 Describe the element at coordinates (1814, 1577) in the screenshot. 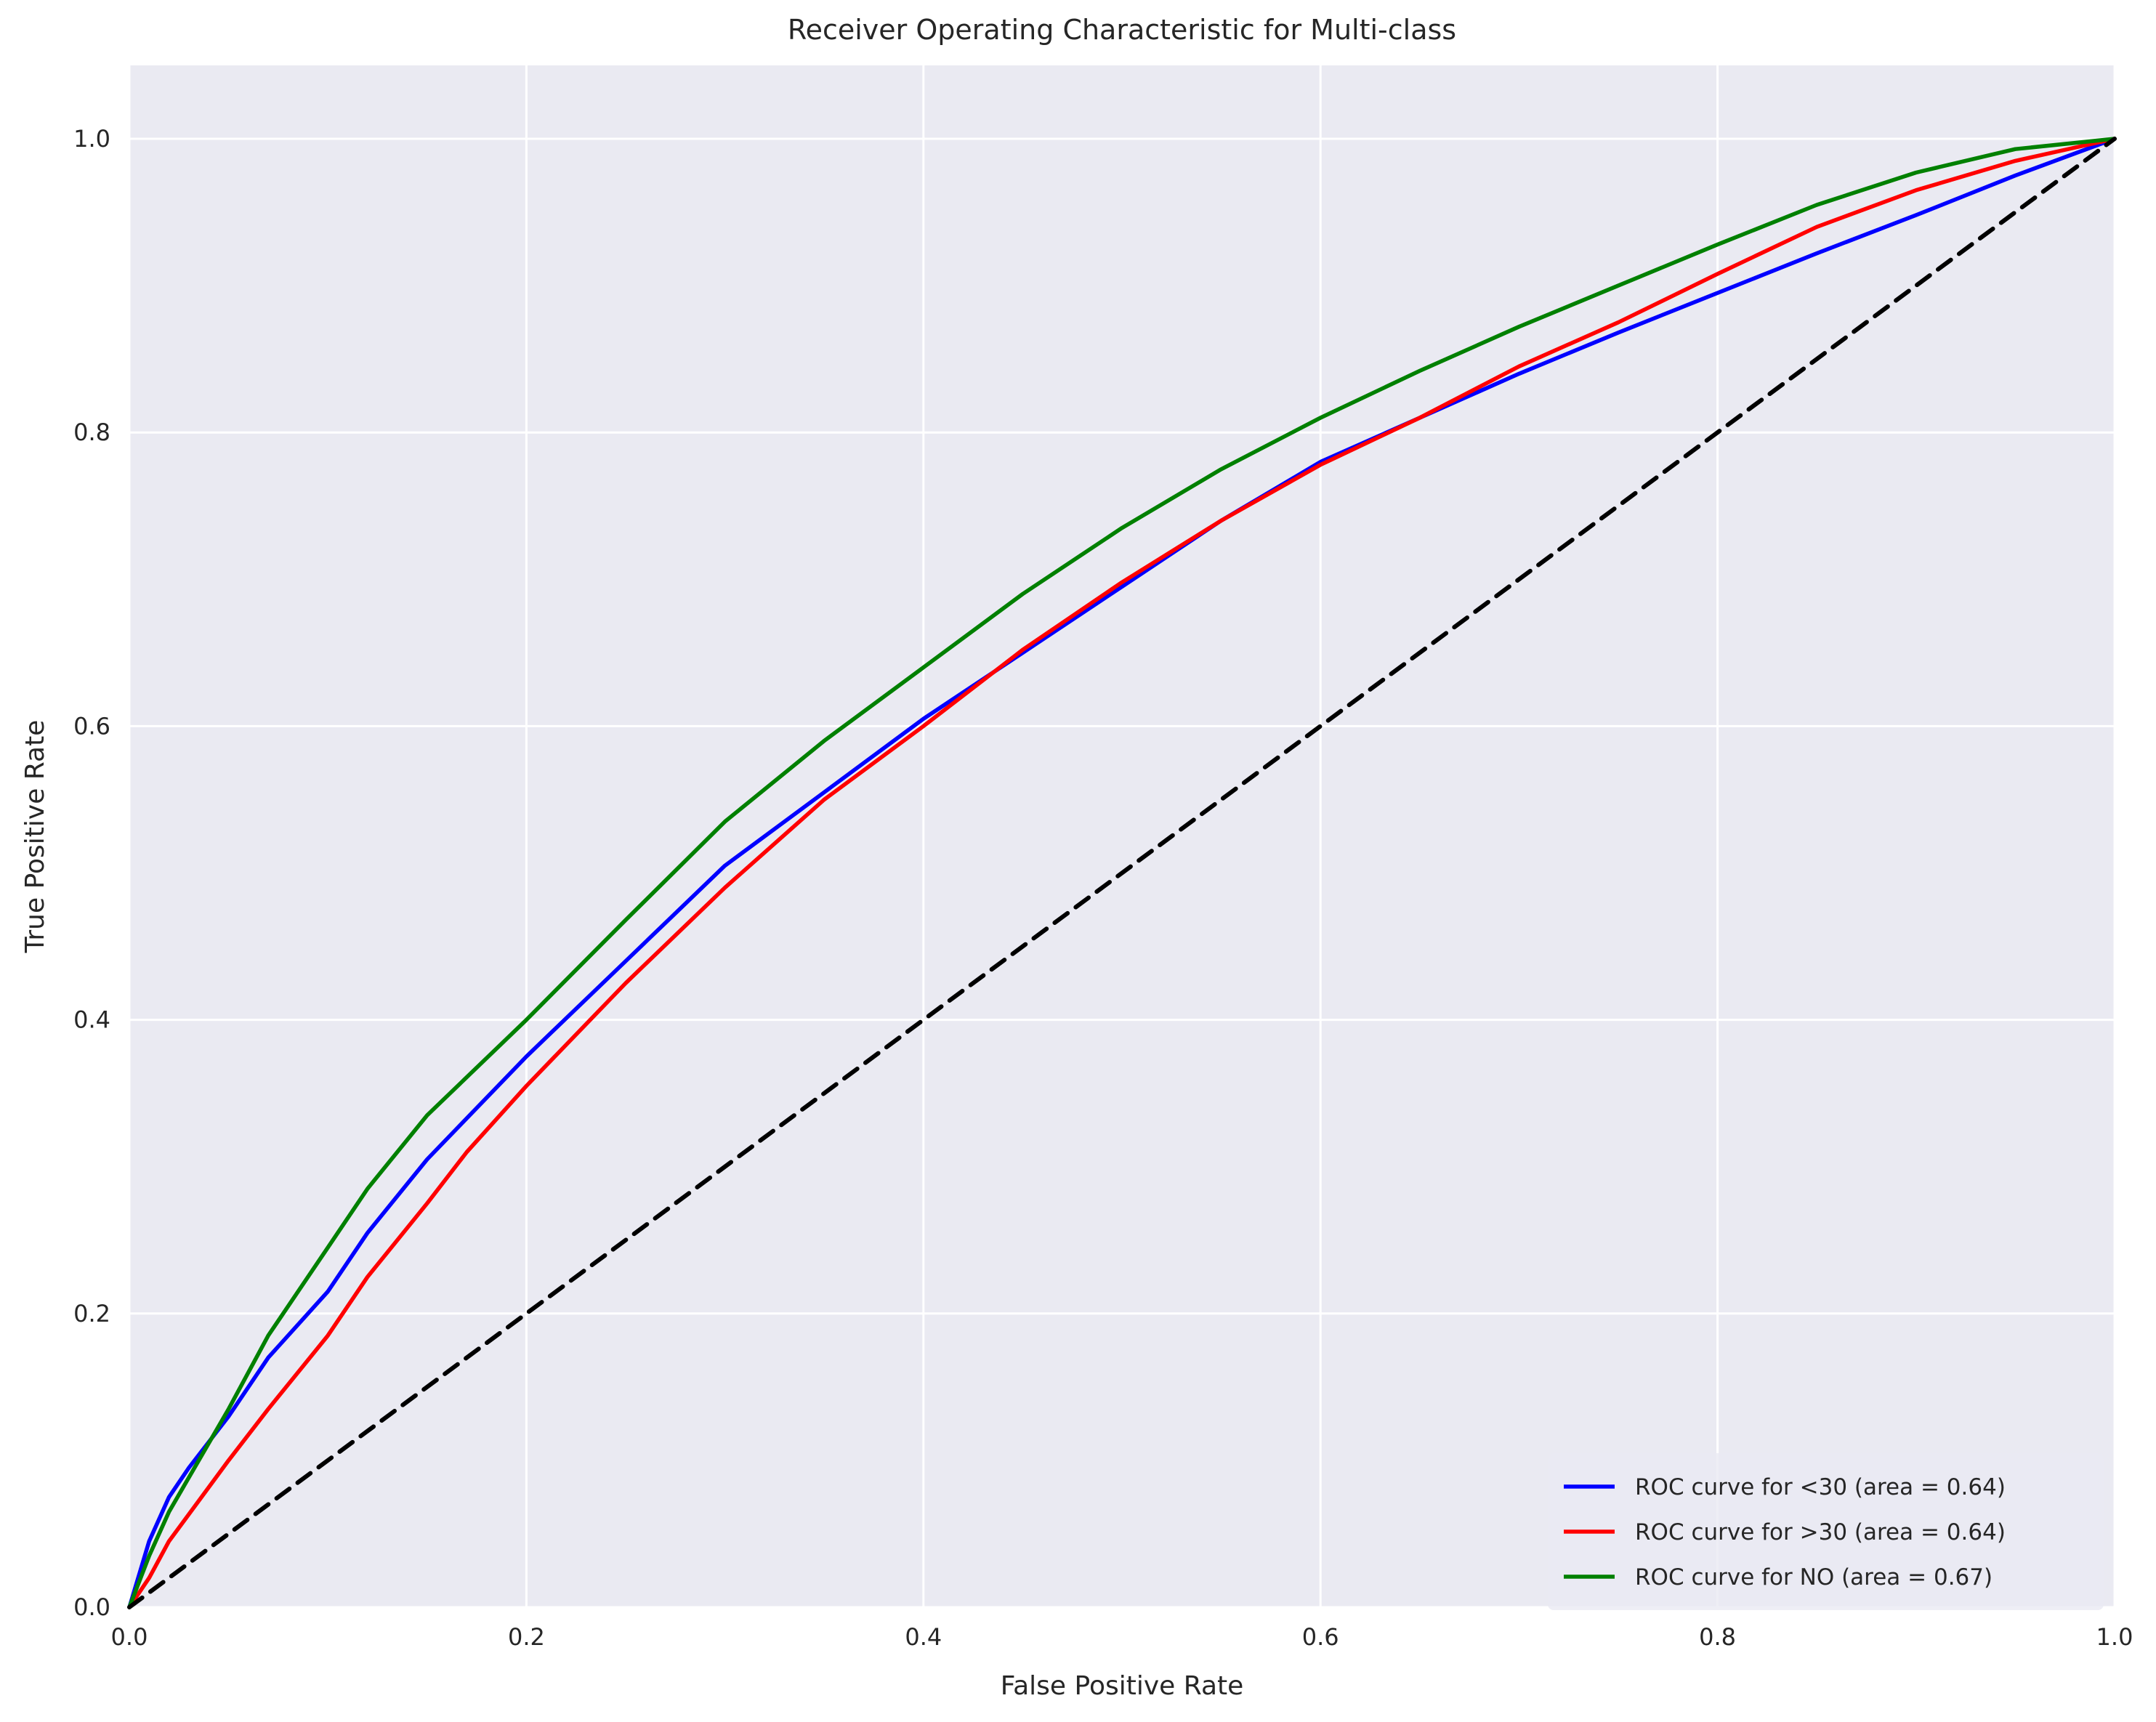

I see `legend-label: ROC curve for NO (area = 0.67)` at that location.